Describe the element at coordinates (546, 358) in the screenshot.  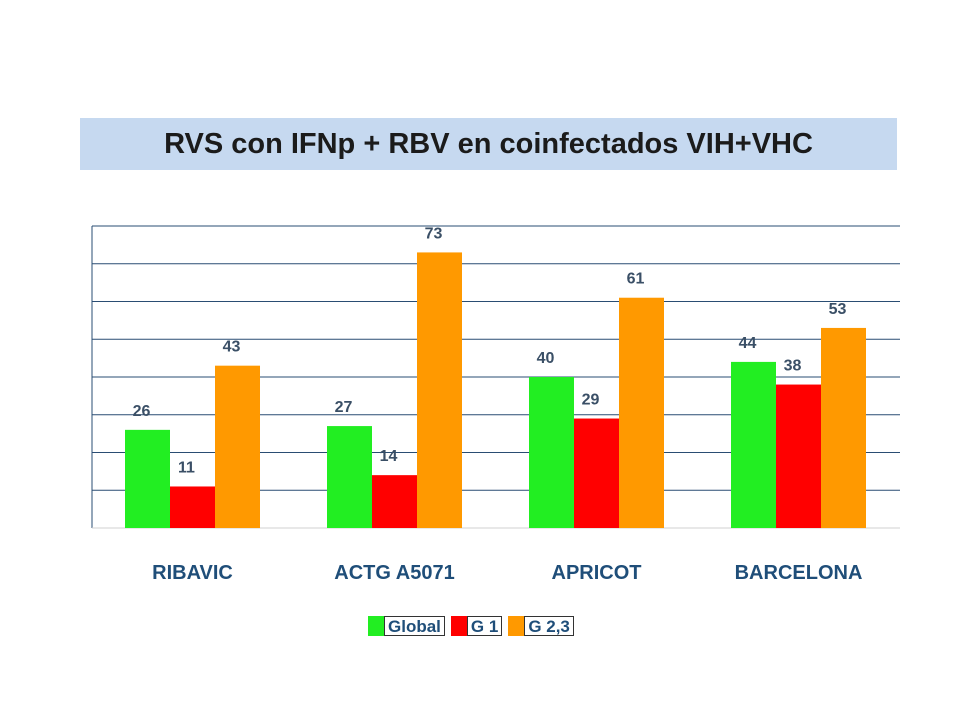
I see `data-label: 40` at that location.